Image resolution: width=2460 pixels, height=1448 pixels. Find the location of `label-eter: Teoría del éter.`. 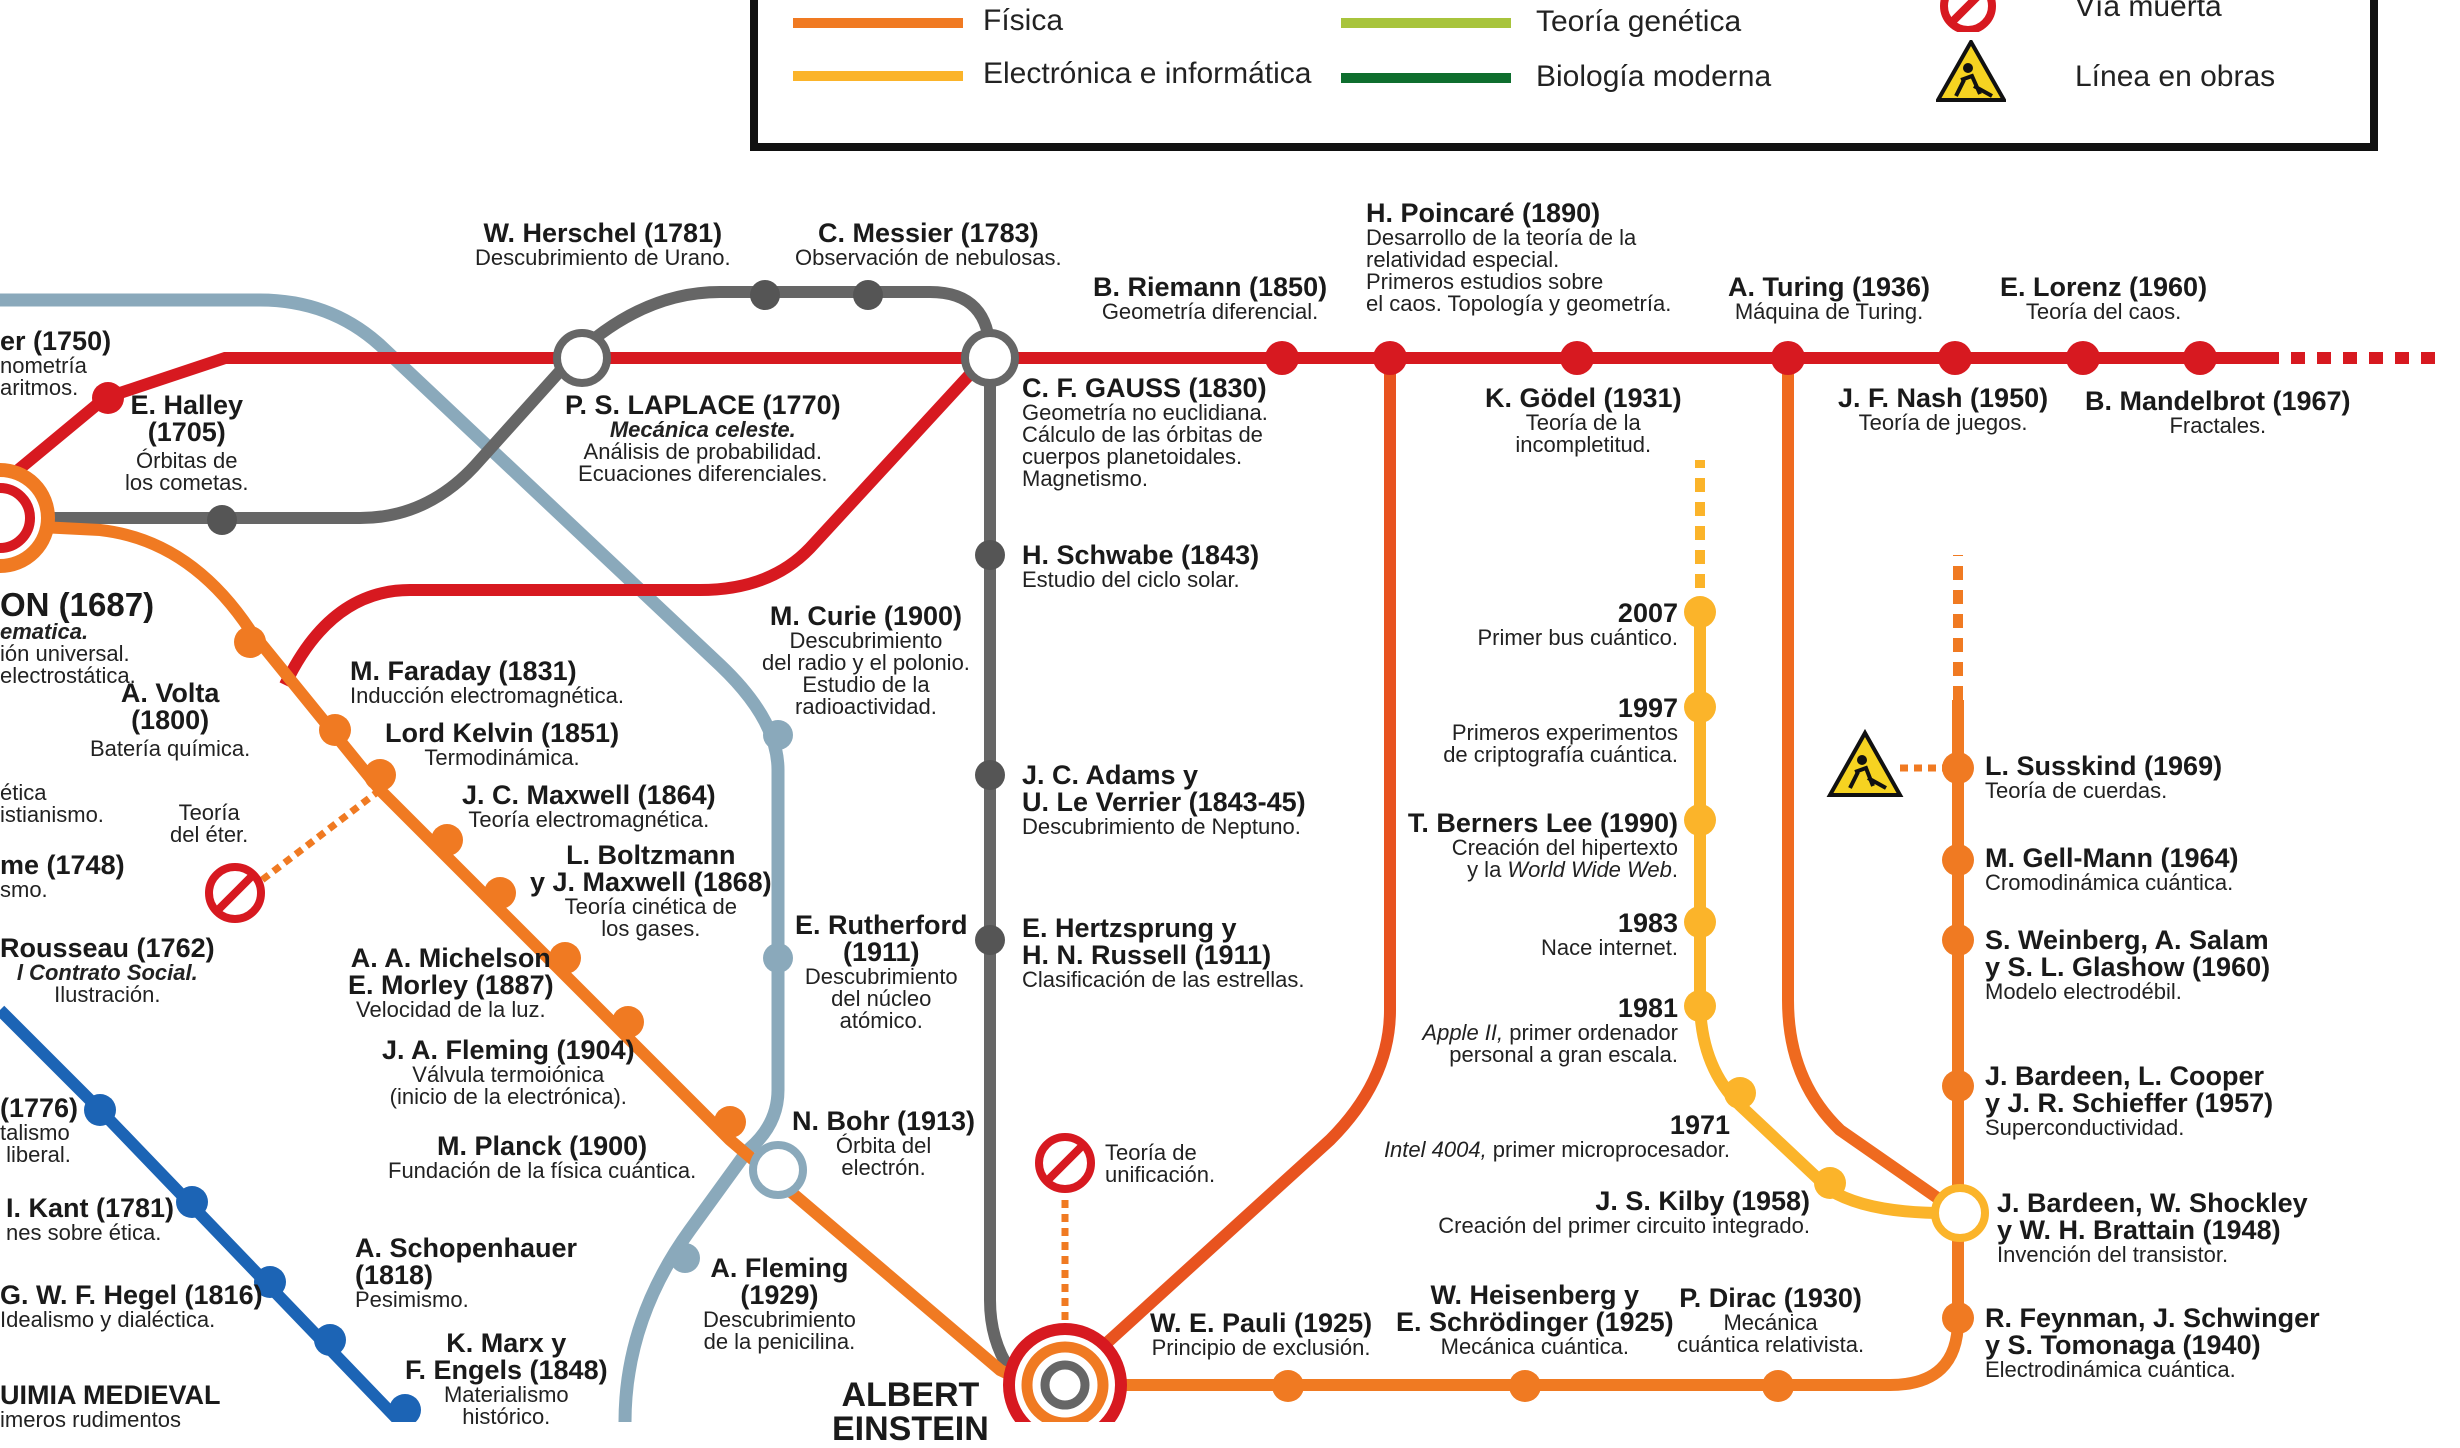

label-eter: Teoría del éter. is located at coordinates (209, 823).